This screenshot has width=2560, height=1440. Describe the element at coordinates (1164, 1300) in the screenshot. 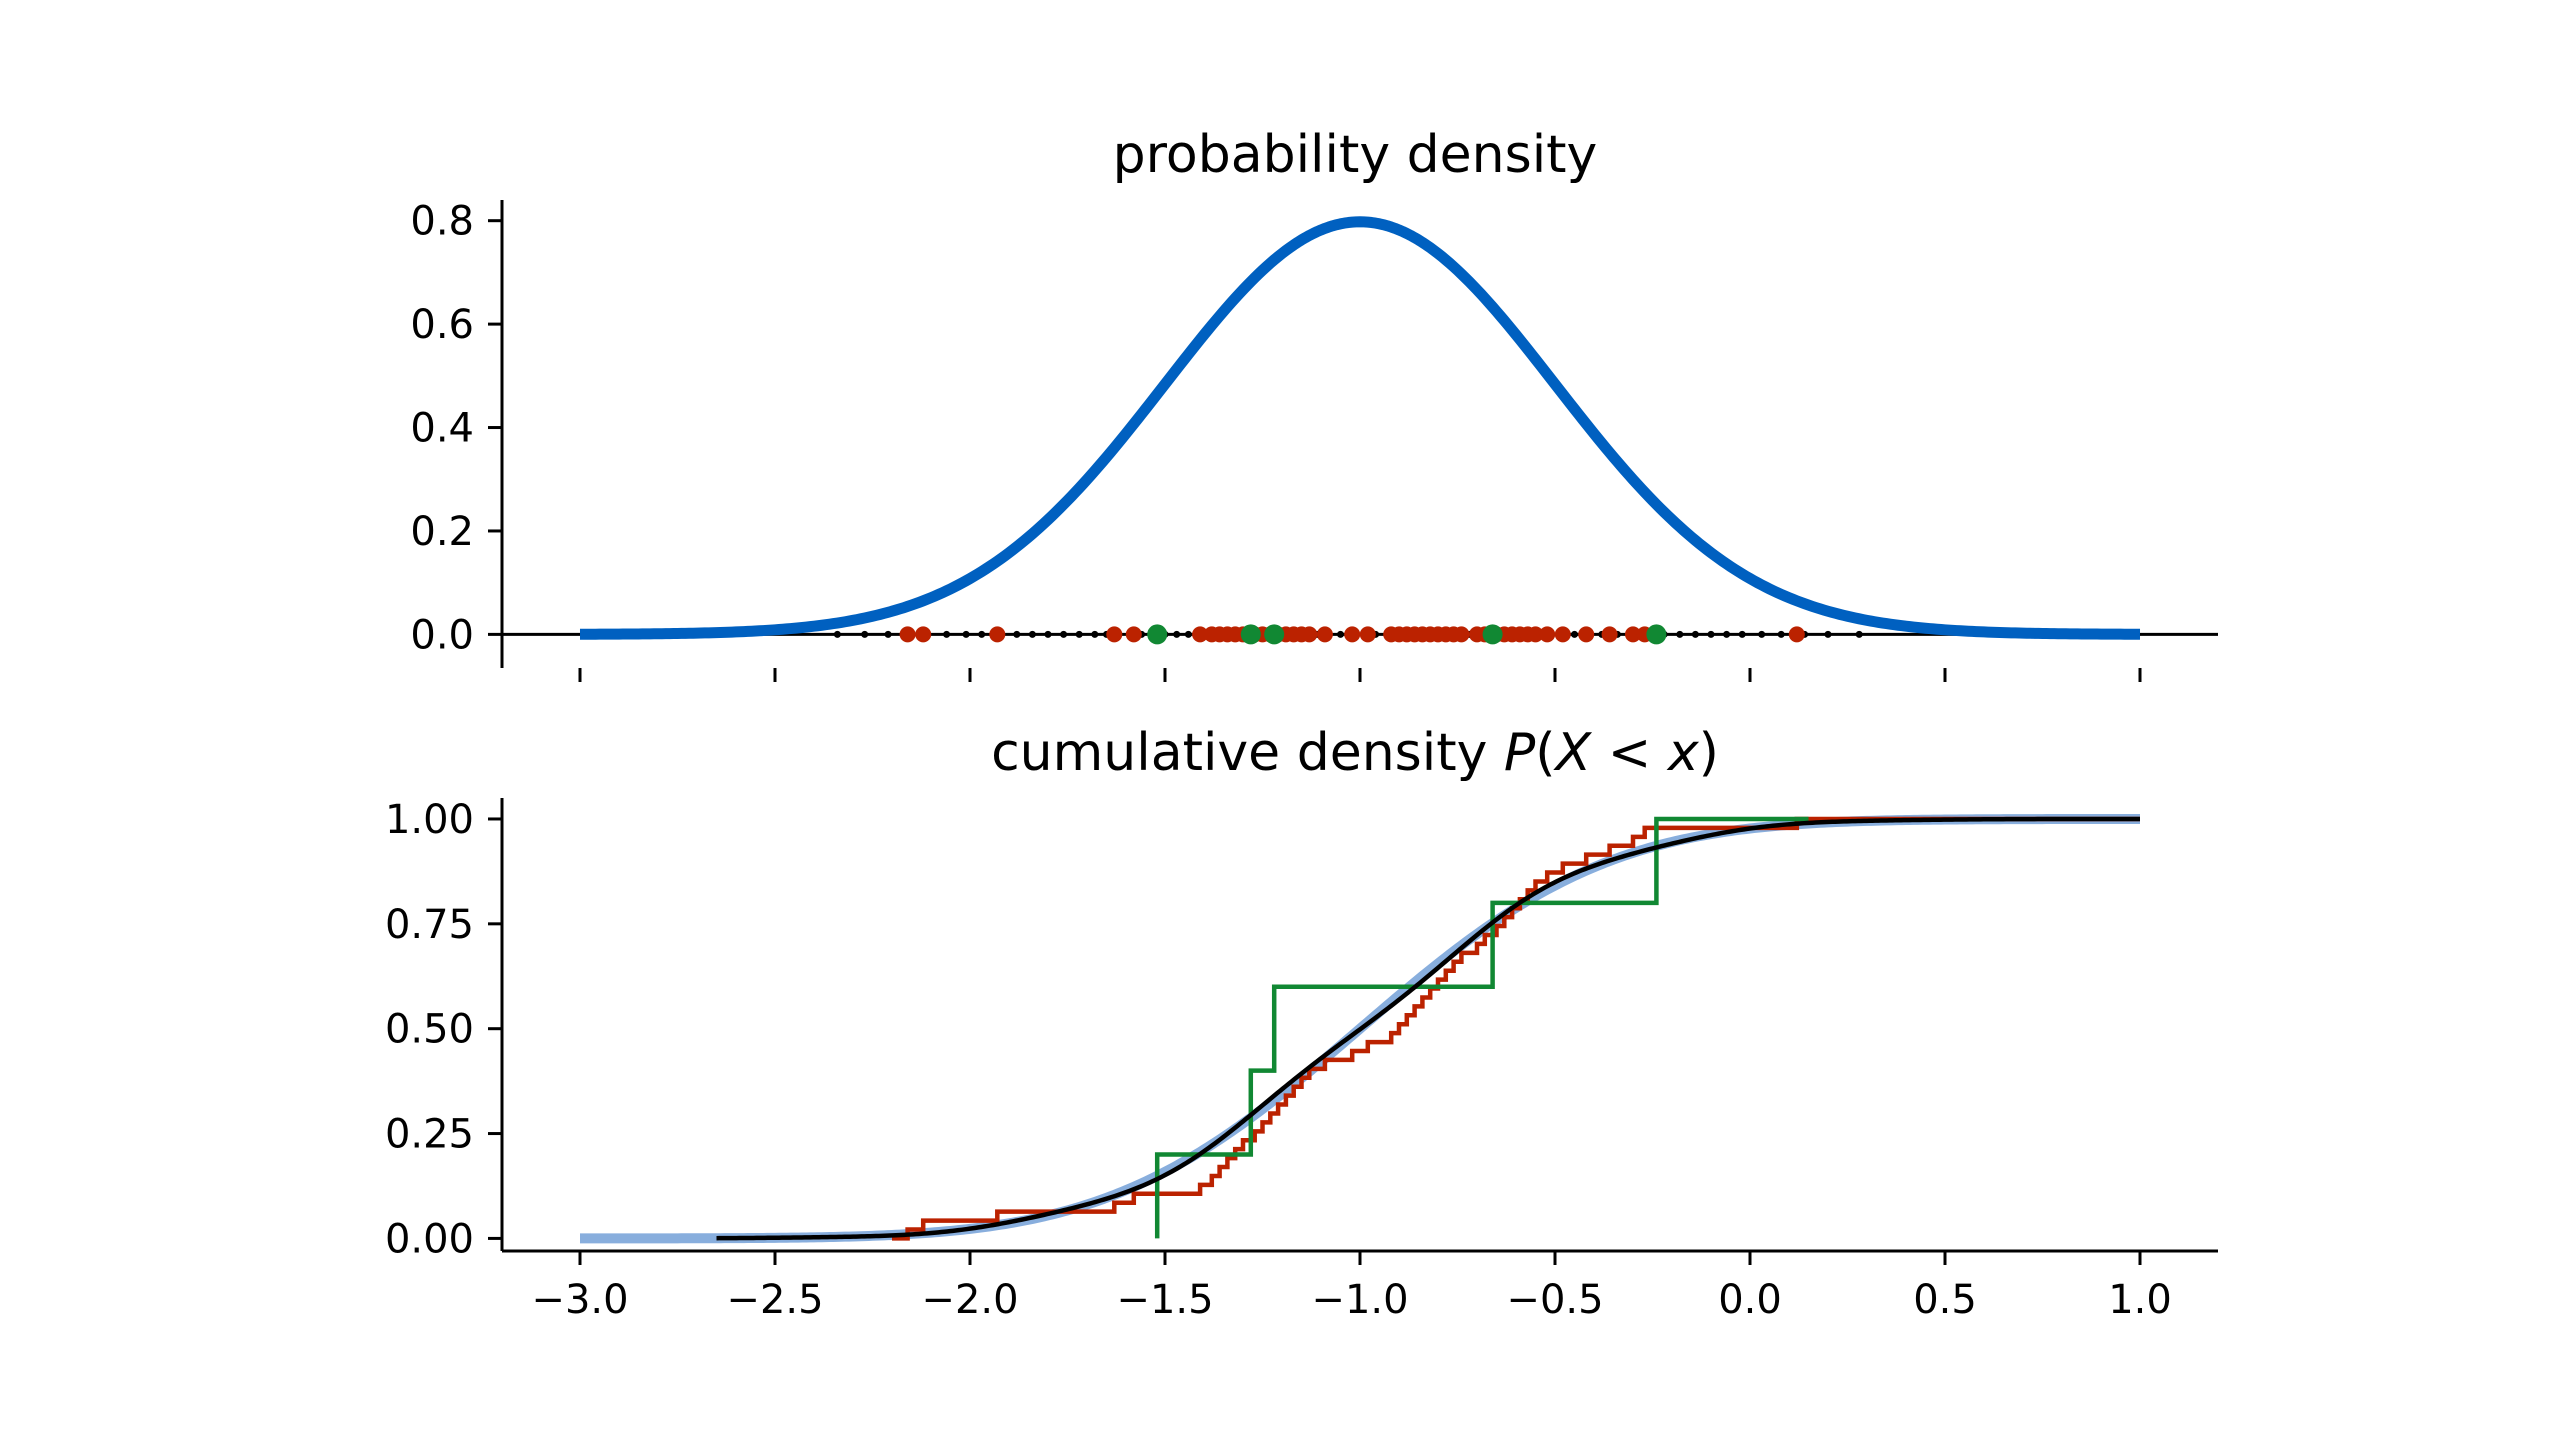

I see `x-tick-label: −1.5` at that location.